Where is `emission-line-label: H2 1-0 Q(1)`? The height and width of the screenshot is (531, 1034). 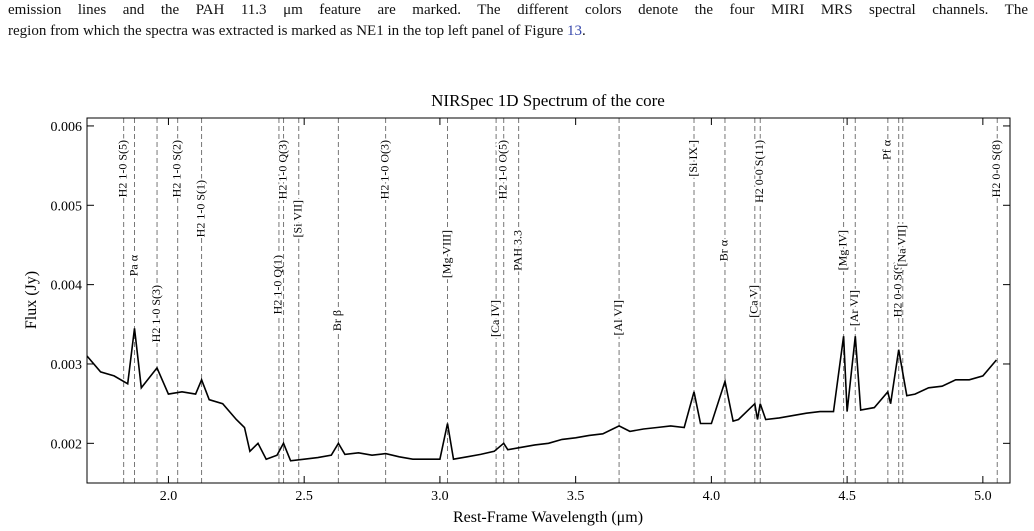
emission-line-label: H2 1-0 Q(1) is located at coordinates (278, 284).